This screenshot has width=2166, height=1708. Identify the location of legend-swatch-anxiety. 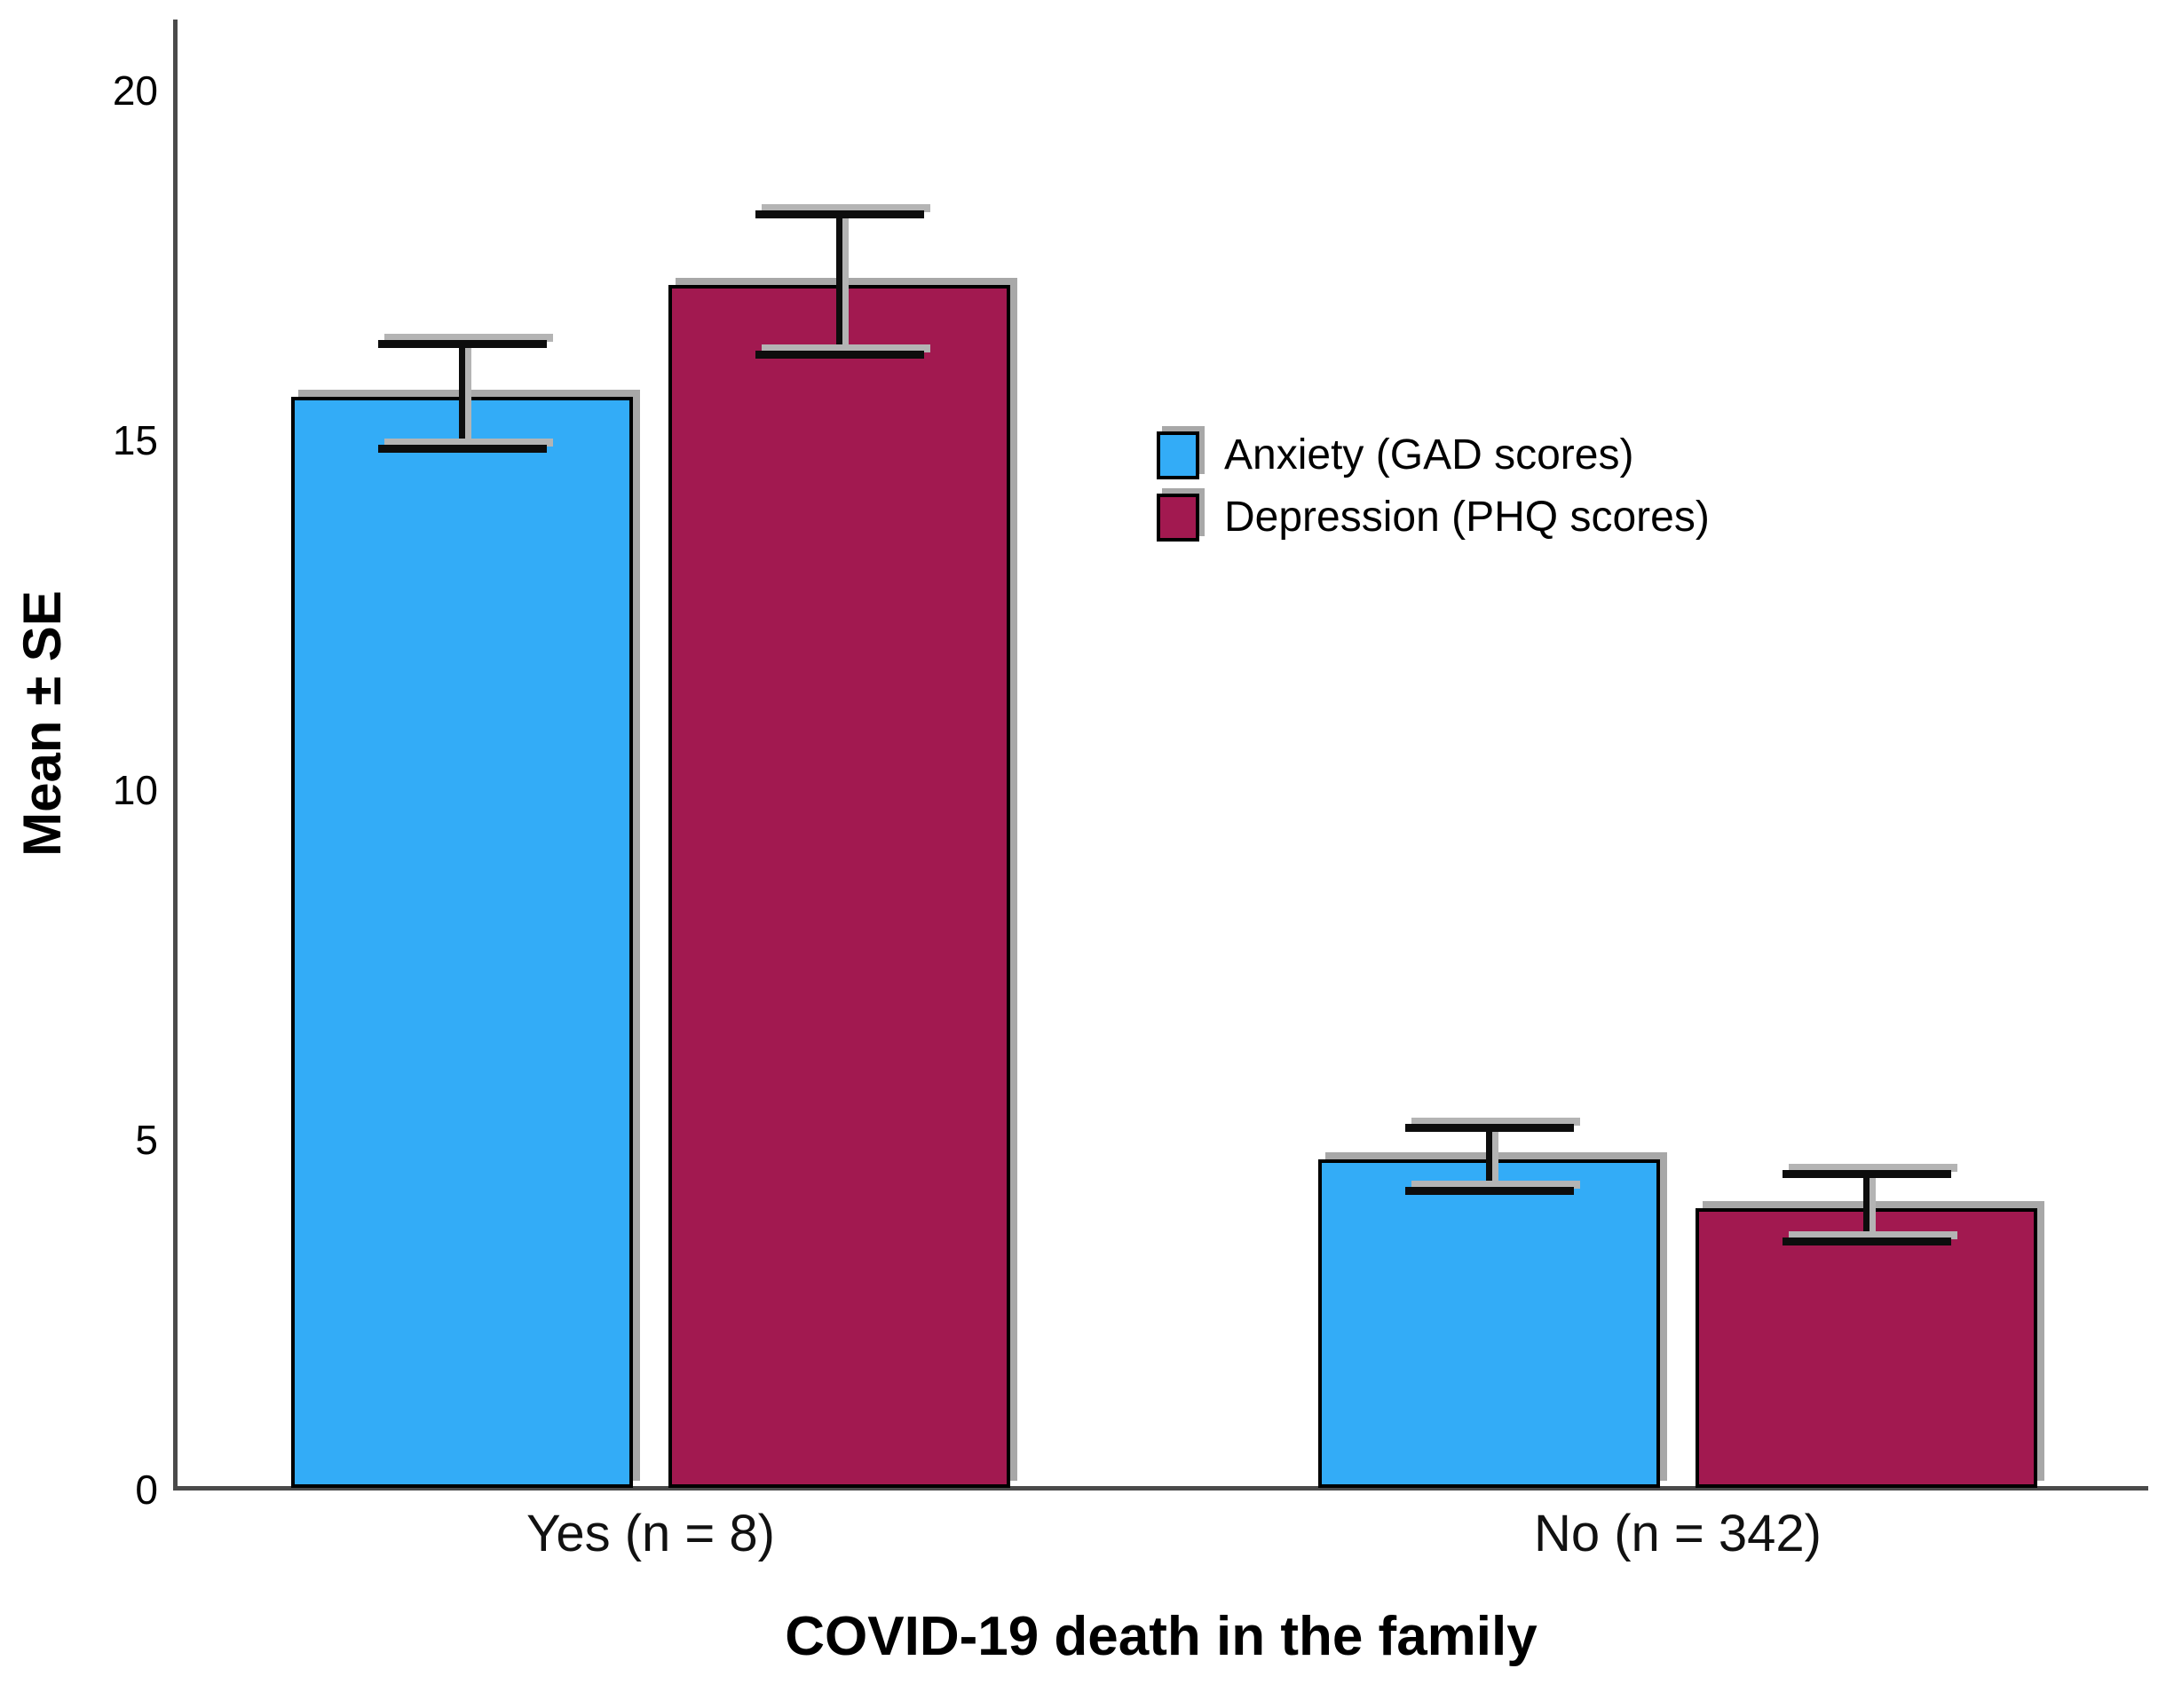
(1178, 455).